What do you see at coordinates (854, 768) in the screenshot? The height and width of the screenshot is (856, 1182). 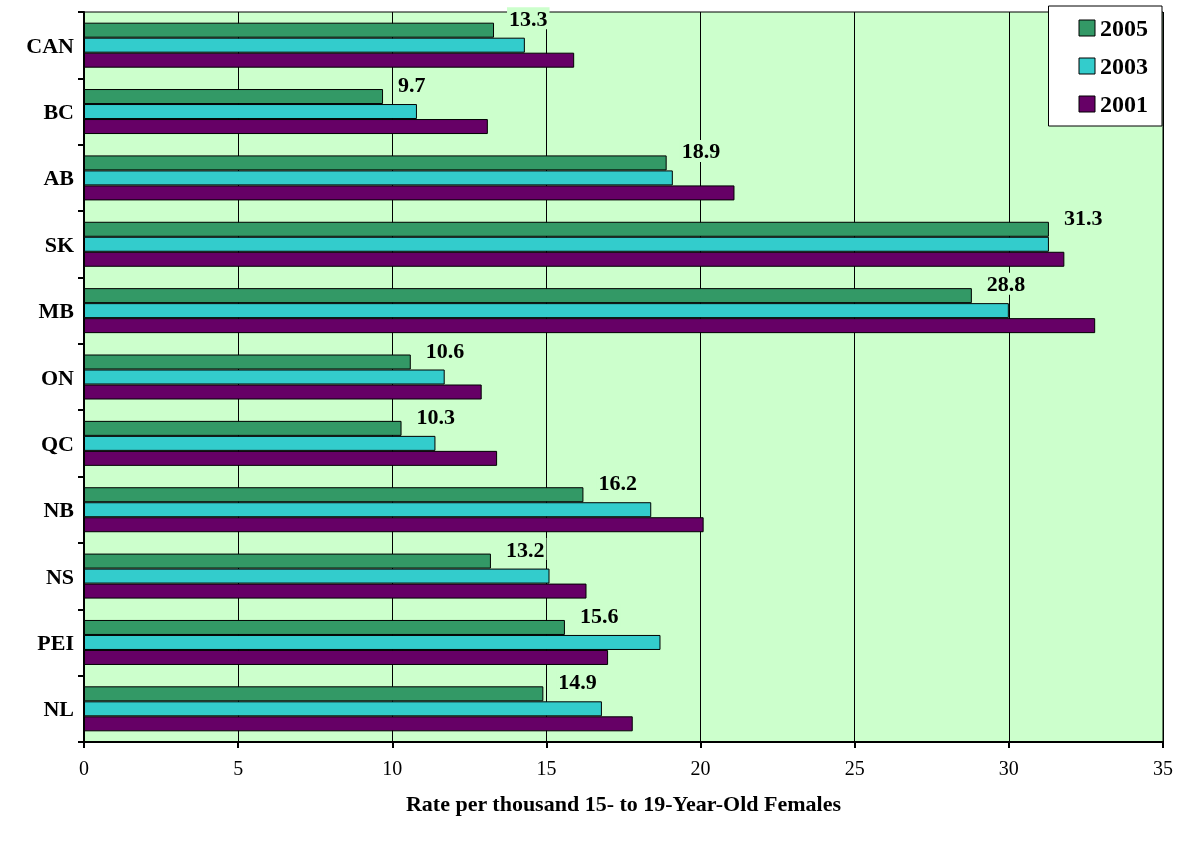 I see `x-tick-label: 25` at bounding box center [854, 768].